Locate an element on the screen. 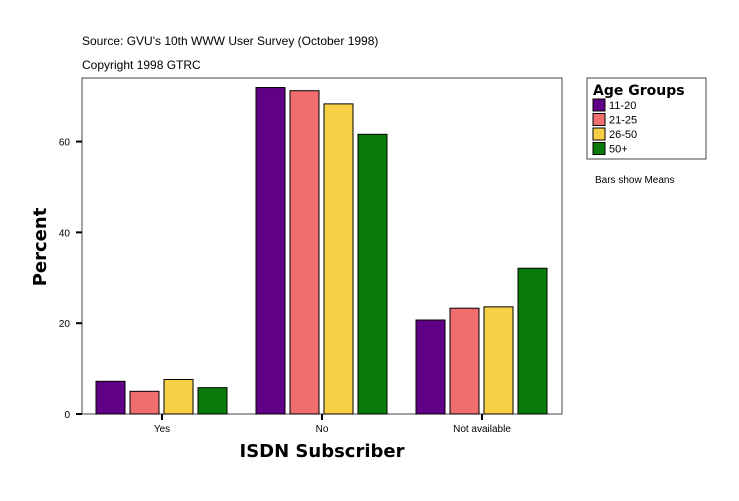  copyright-text: Copyright 1998 GTRC is located at coordinates (141, 65).